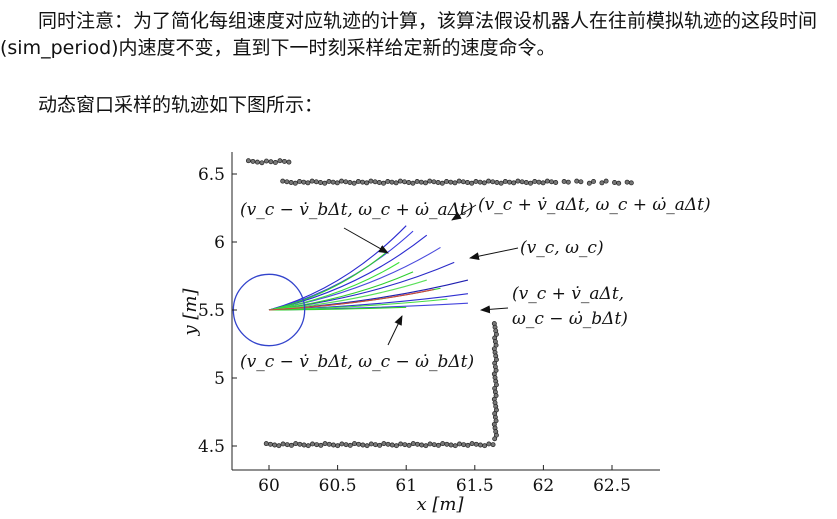  What do you see at coordinates (441, 504) in the screenshot?
I see `x-axis-label: x [m]` at bounding box center [441, 504].